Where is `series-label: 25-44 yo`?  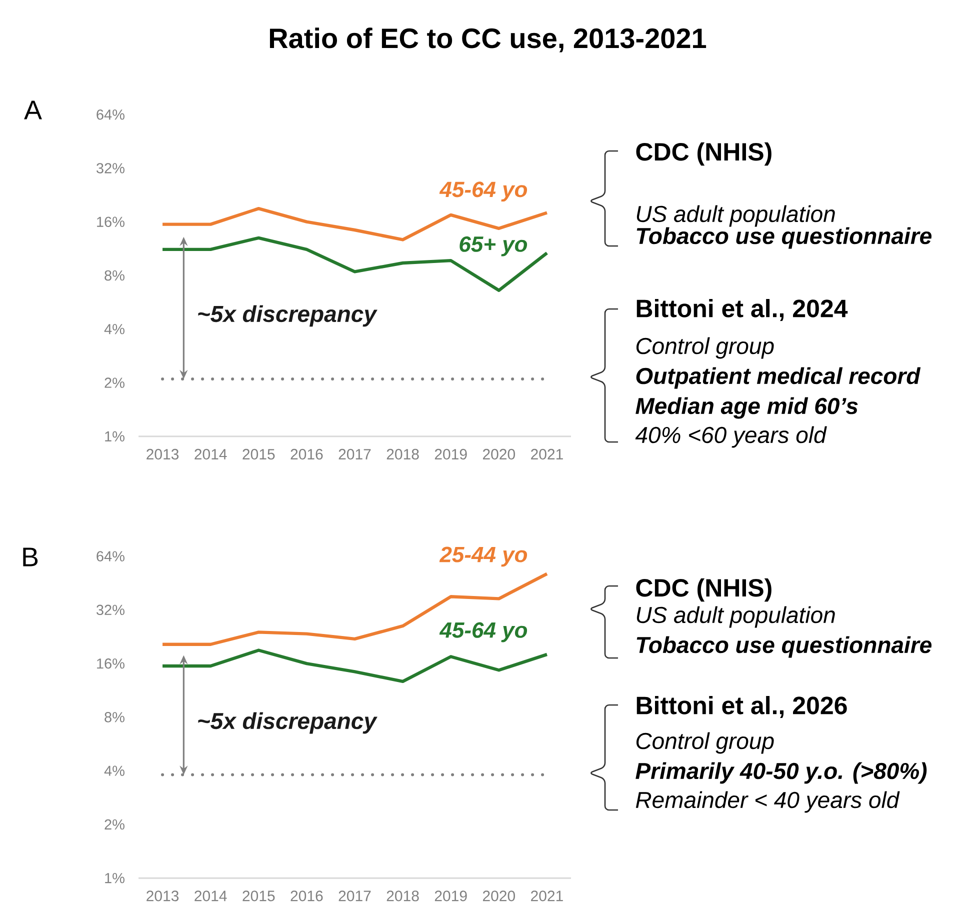 series-label: 25-44 yo is located at coordinates (483, 556).